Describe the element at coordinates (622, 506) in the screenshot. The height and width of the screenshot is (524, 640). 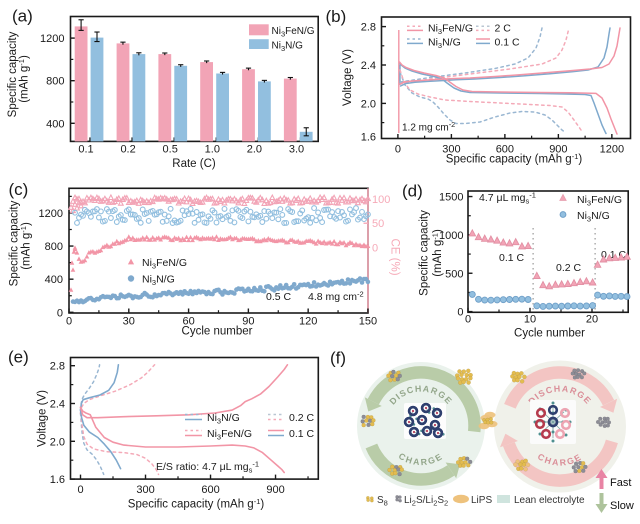
I see `svg-text: Slow` at that location.